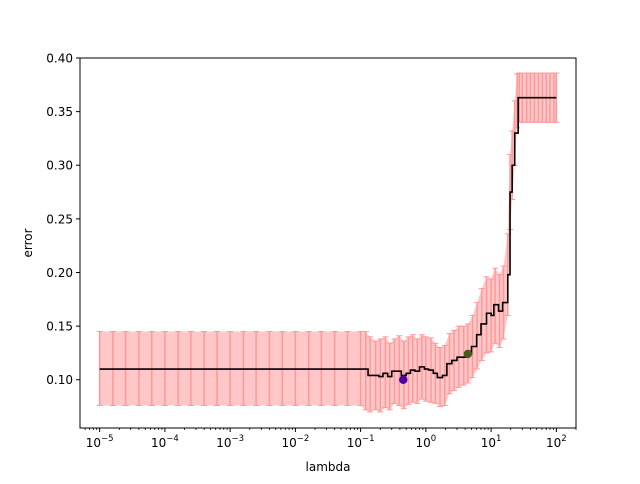 The height and width of the screenshot is (484, 640). I want to click on y-axis: 0.10 0.15 0.20 0.25 0.30 0.35 0.40, so click(63, 219).